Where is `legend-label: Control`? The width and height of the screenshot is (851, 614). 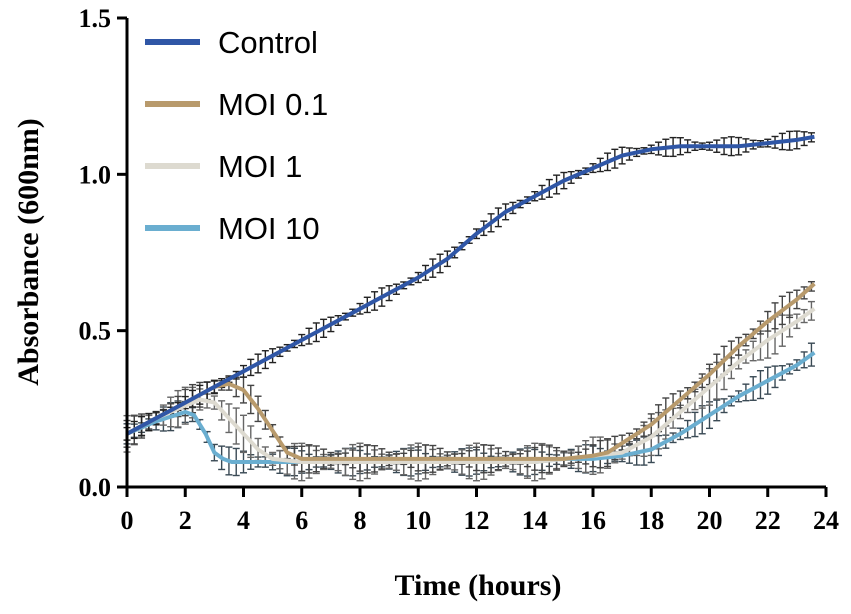
legend-label: Control is located at coordinates (268, 42).